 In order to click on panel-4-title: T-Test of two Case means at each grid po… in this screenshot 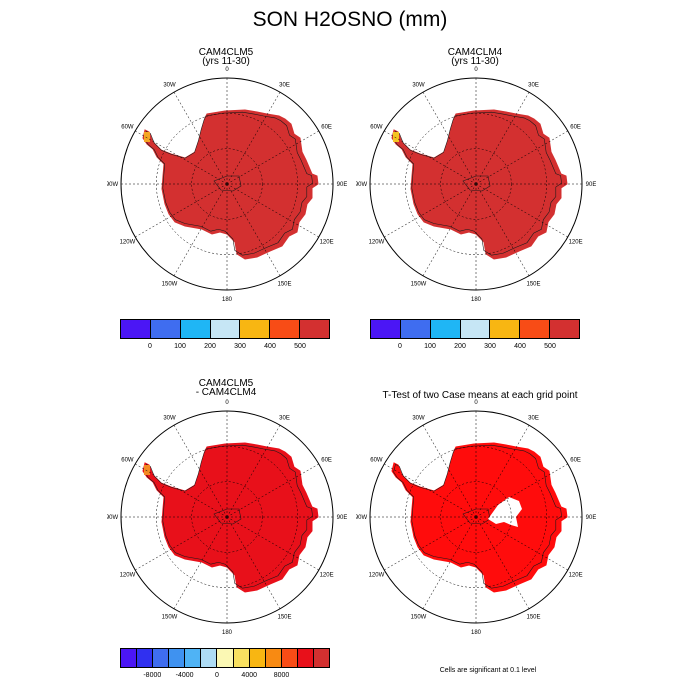, I will do `click(480, 396)`.